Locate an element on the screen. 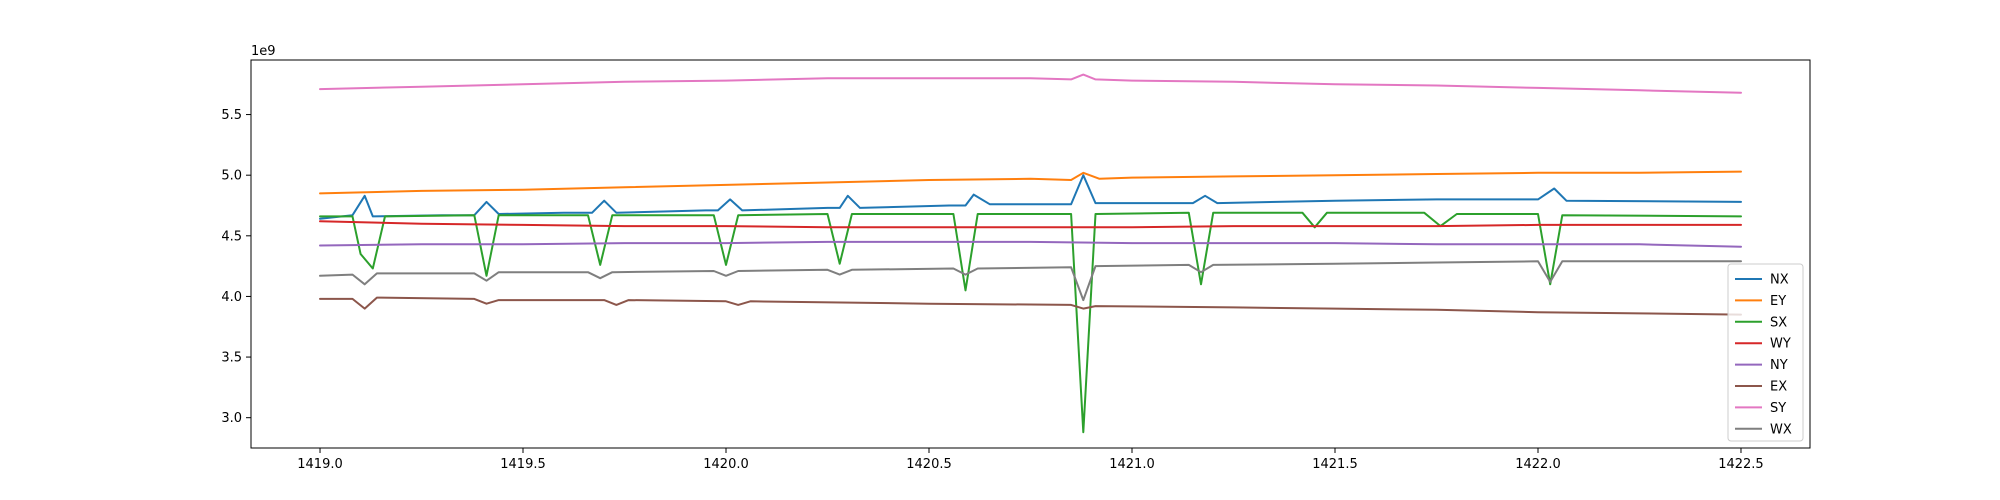 Image resolution: width=2000 pixels, height=500 pixels. x-tick-label: 1419.0 is located at coordinates (320, 464).